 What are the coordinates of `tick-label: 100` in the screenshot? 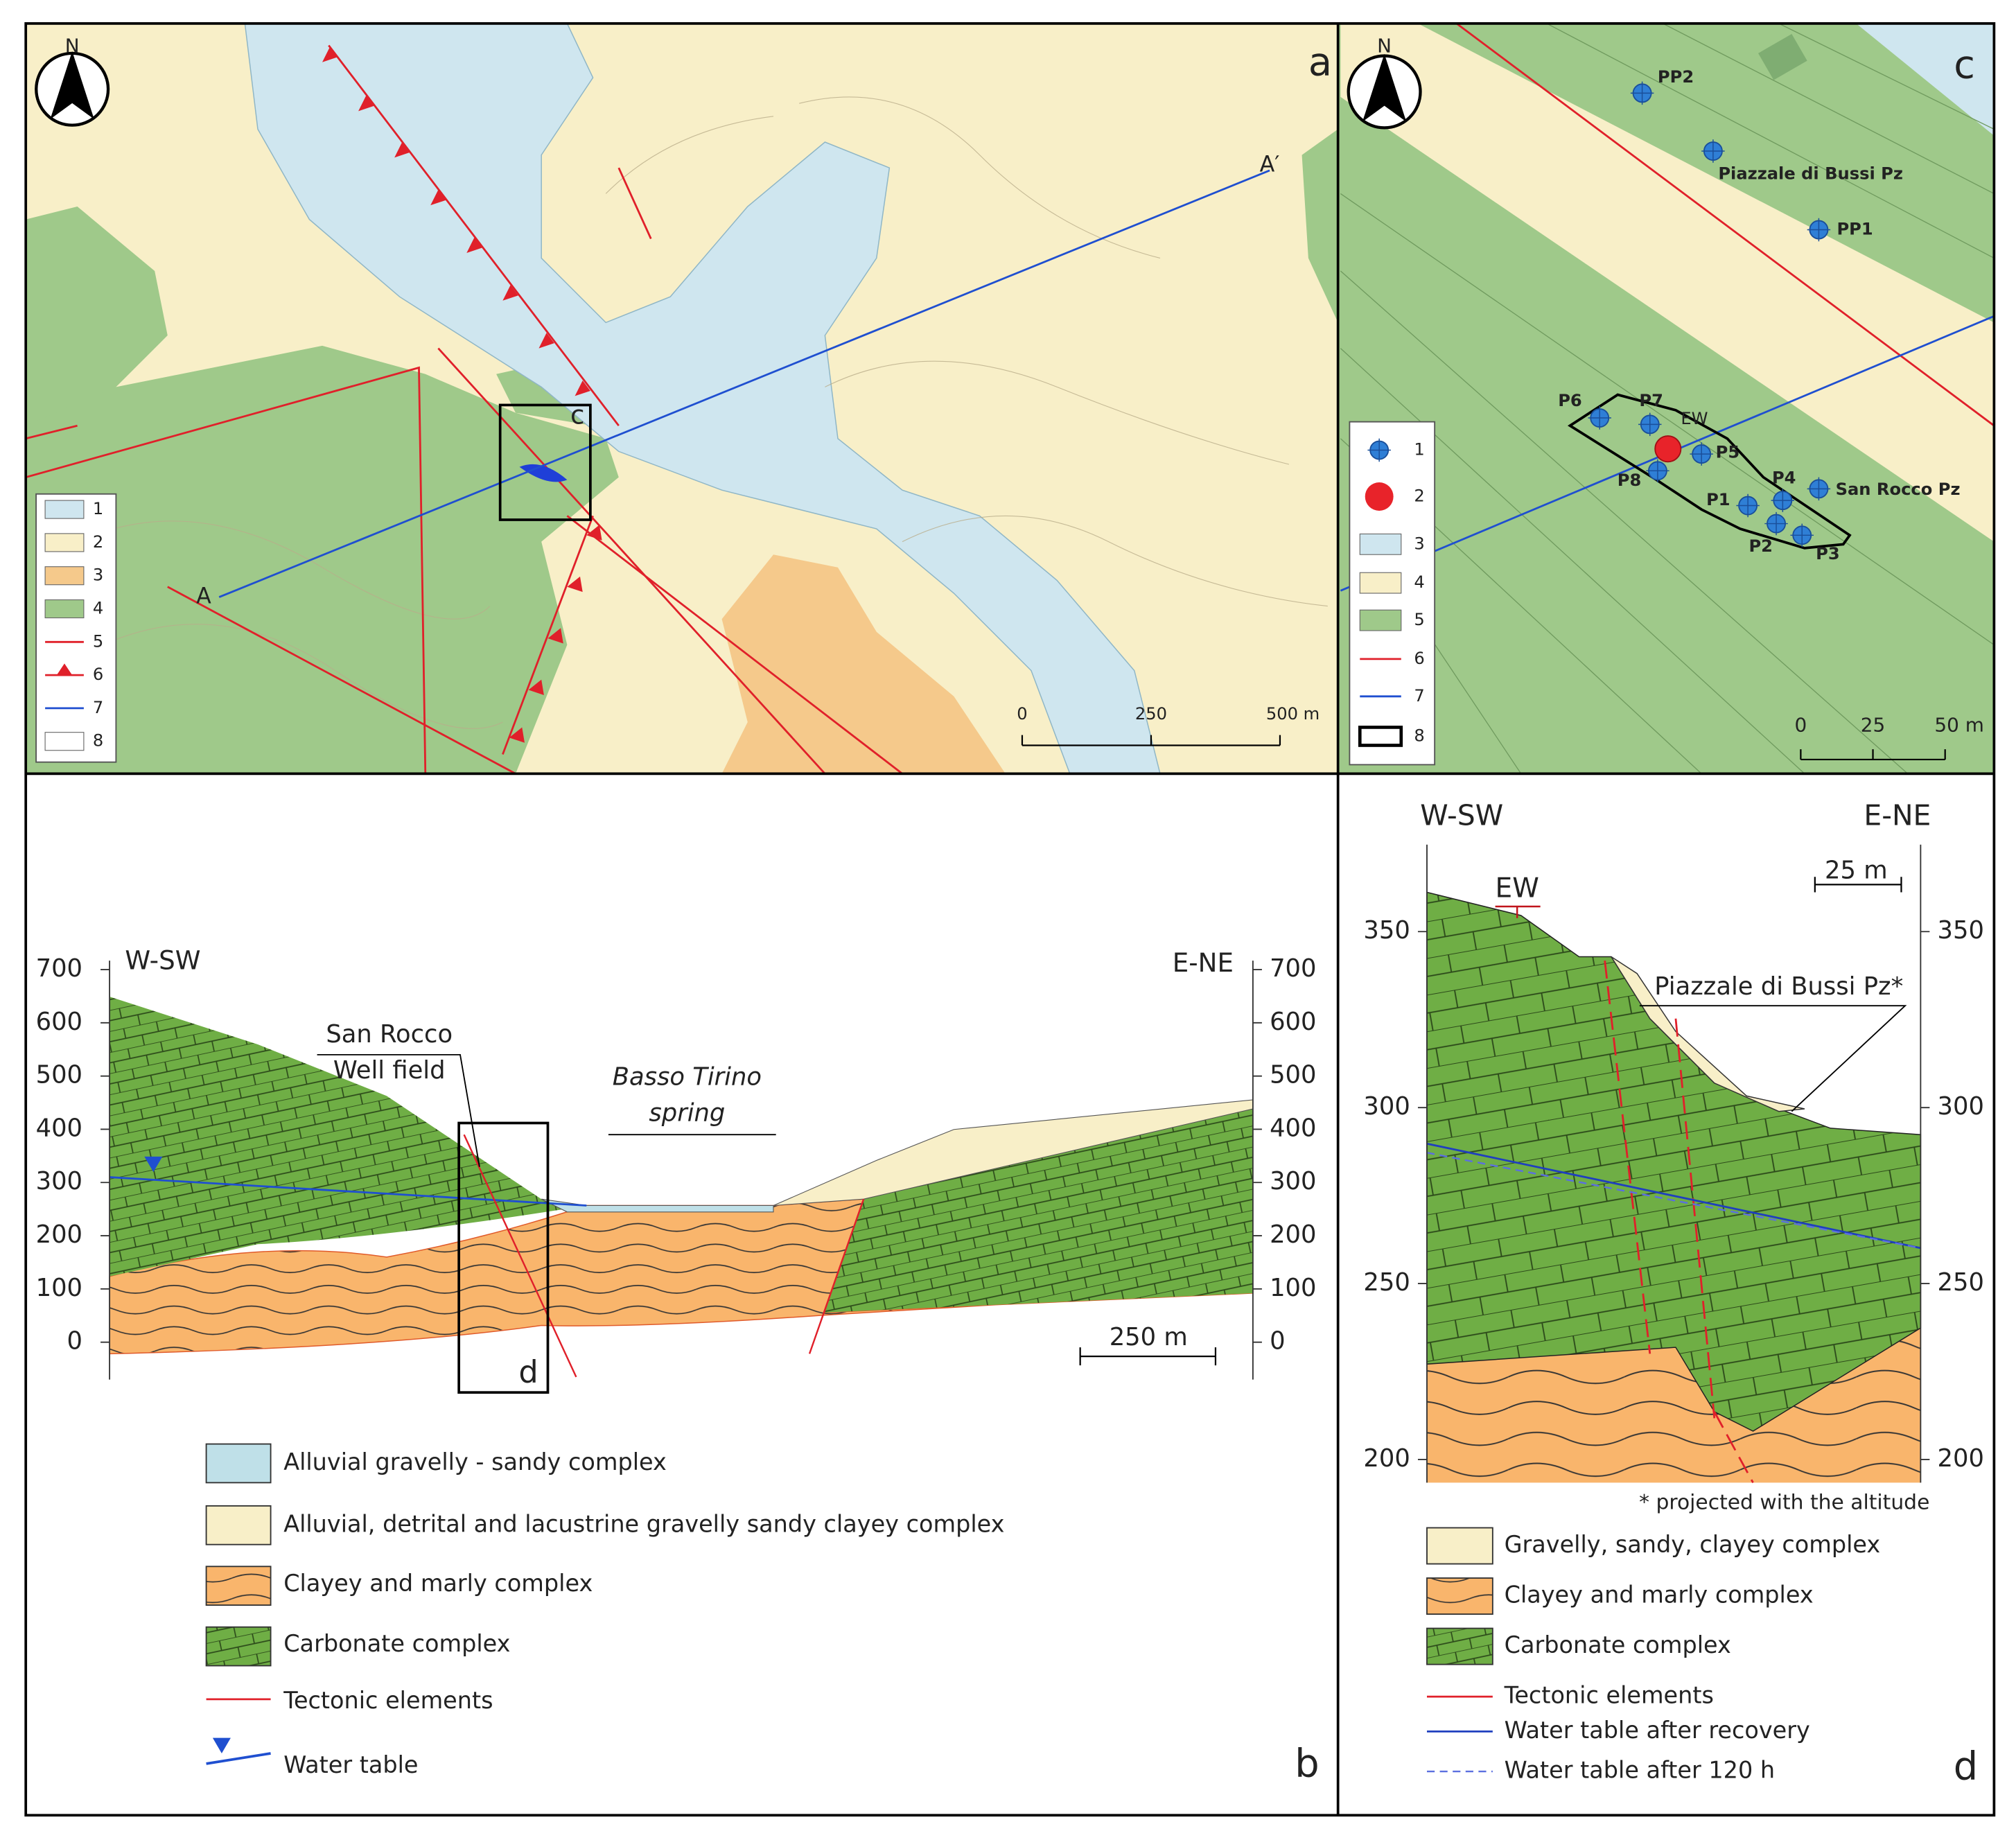 It's located at (59, 1288).